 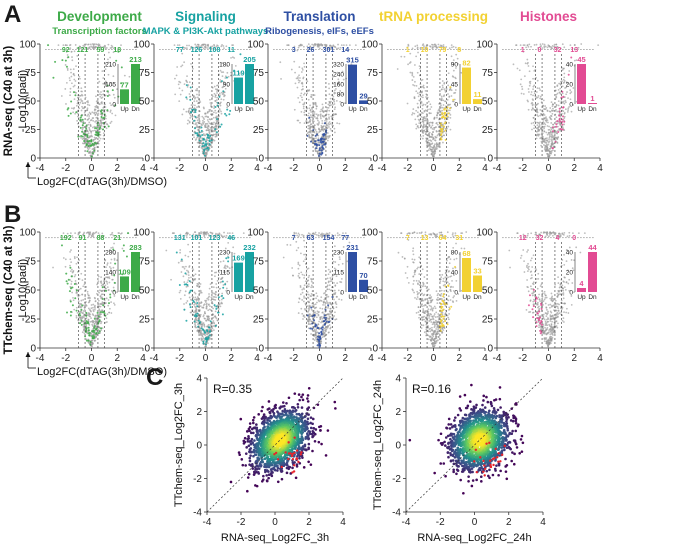 I want to click on category-title: Development, so click(x=99, y=16).